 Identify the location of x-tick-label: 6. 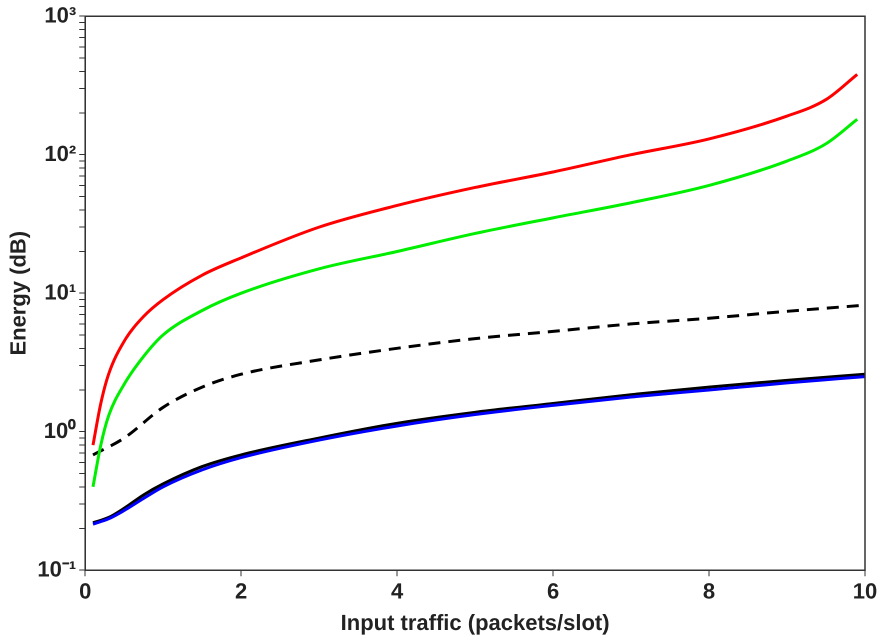
(553, 591).